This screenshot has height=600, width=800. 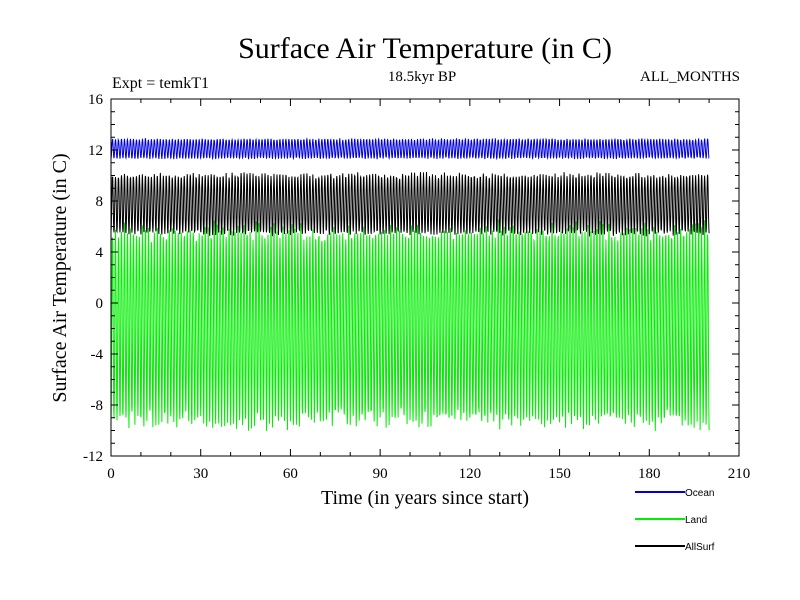 I want to click on y-tick-label: -12, so click(x=93, y=457).